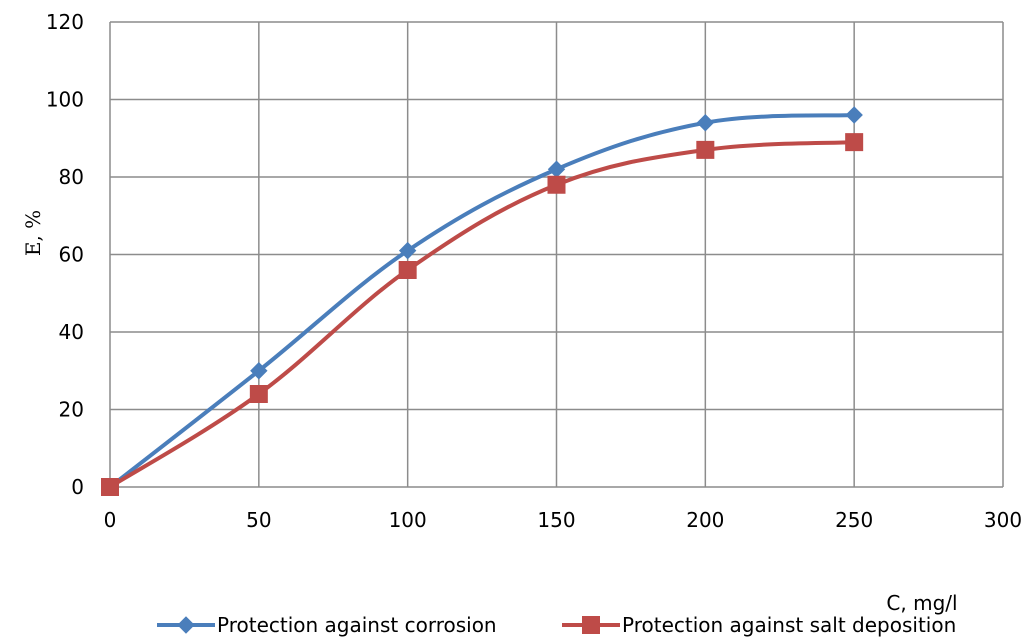 The image size is (1029, 640). I want to click on x-tick-label: 50, so click(258, 520).